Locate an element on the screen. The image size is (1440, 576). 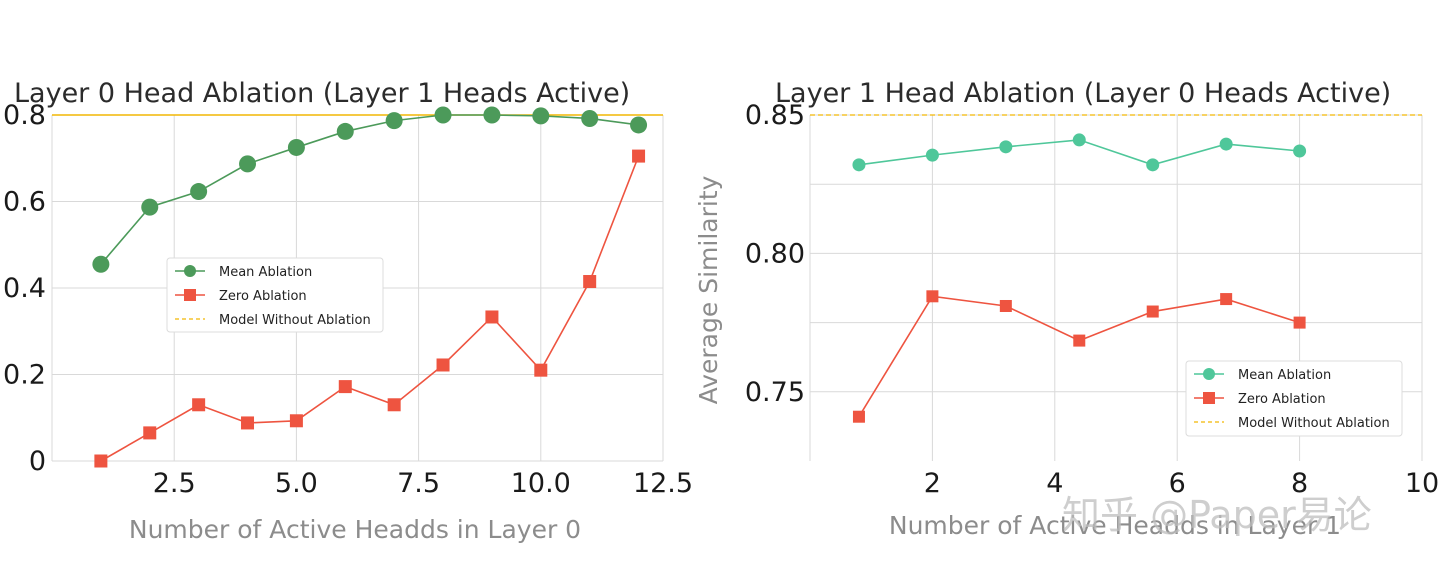
watermark-text: 知乎 @Paper易论 is located at coordinates (1217, 515).